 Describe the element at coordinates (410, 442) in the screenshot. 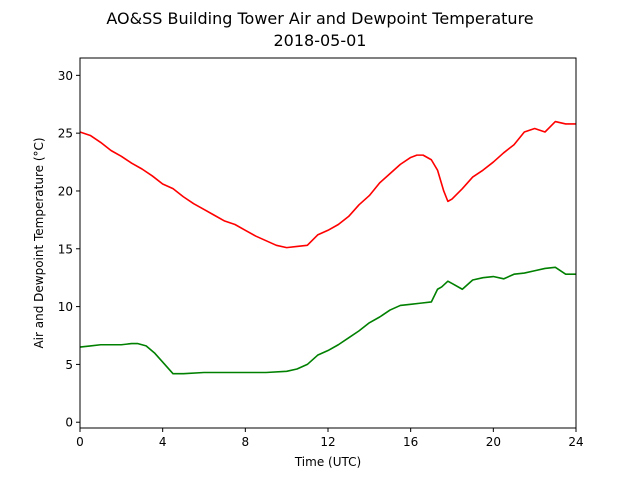

I see `x-tick-label: 16` at that location.